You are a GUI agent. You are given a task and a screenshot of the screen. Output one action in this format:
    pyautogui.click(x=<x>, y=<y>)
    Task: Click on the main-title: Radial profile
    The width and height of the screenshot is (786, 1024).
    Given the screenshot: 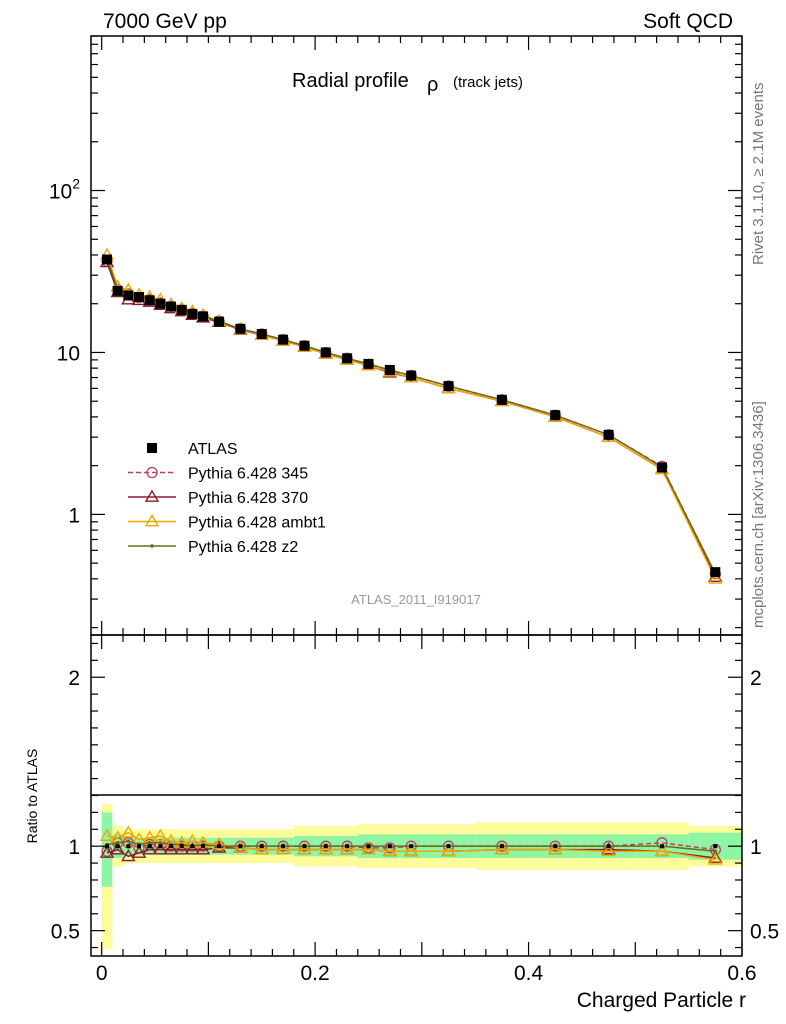 What is the action you would take?
    pyautogui.click(x=350, y=81)
    